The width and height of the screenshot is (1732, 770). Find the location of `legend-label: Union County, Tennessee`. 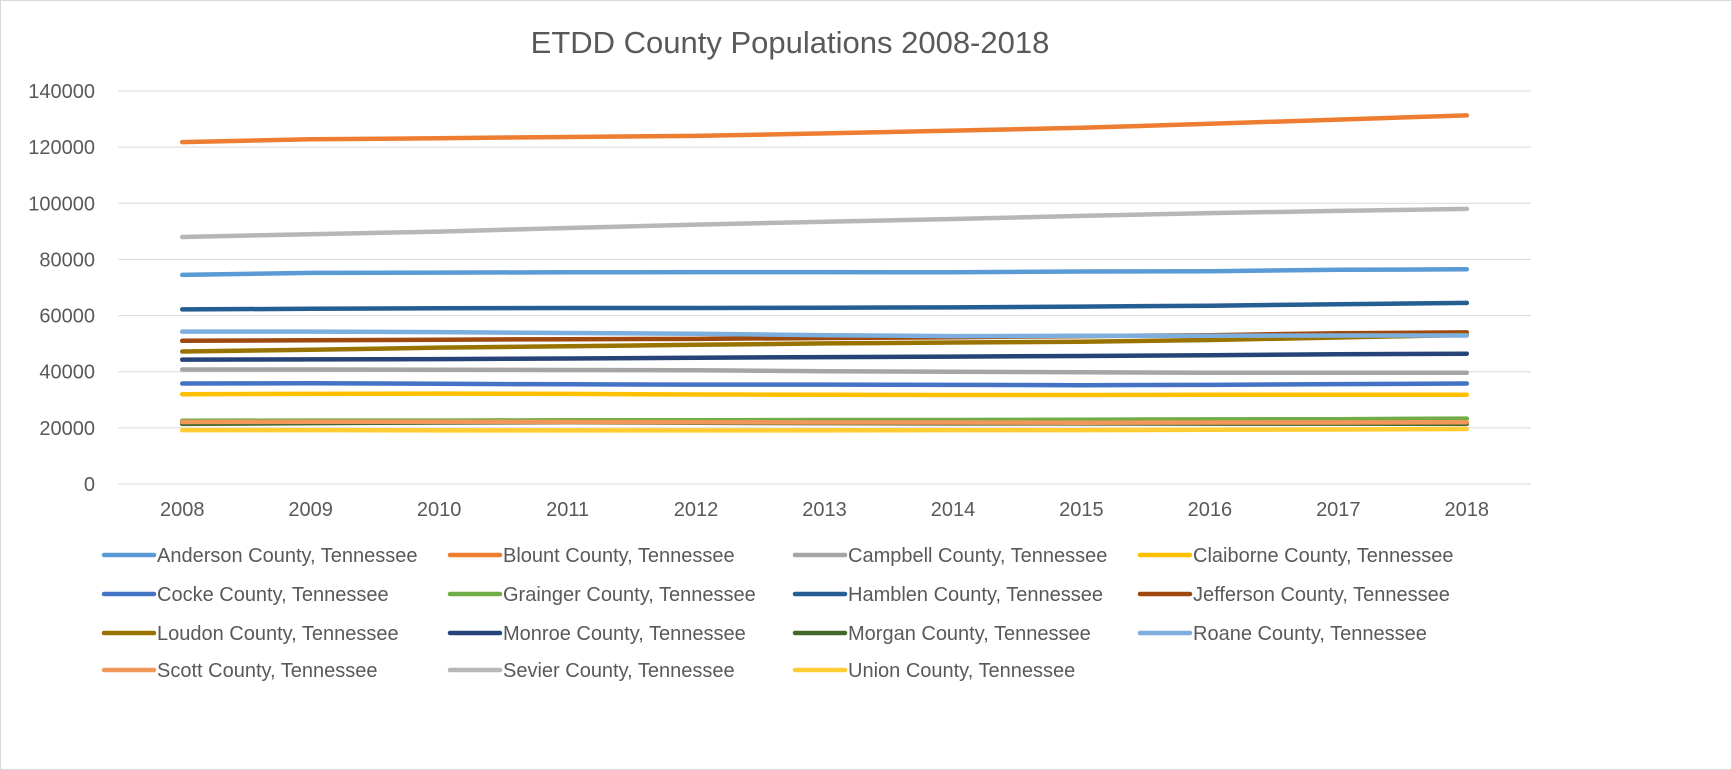

legend-label: Union County, Tennessee is located at coordinates (961, 671).